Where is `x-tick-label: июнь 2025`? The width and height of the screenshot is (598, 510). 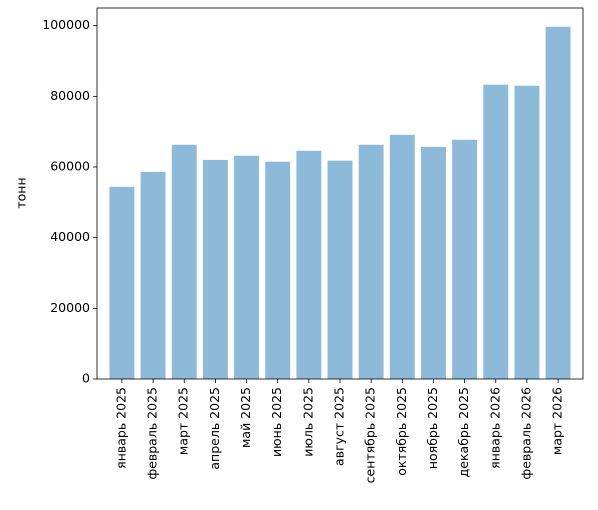 x-tick-label: июнь 2025 is located at coordinates (276, 422).